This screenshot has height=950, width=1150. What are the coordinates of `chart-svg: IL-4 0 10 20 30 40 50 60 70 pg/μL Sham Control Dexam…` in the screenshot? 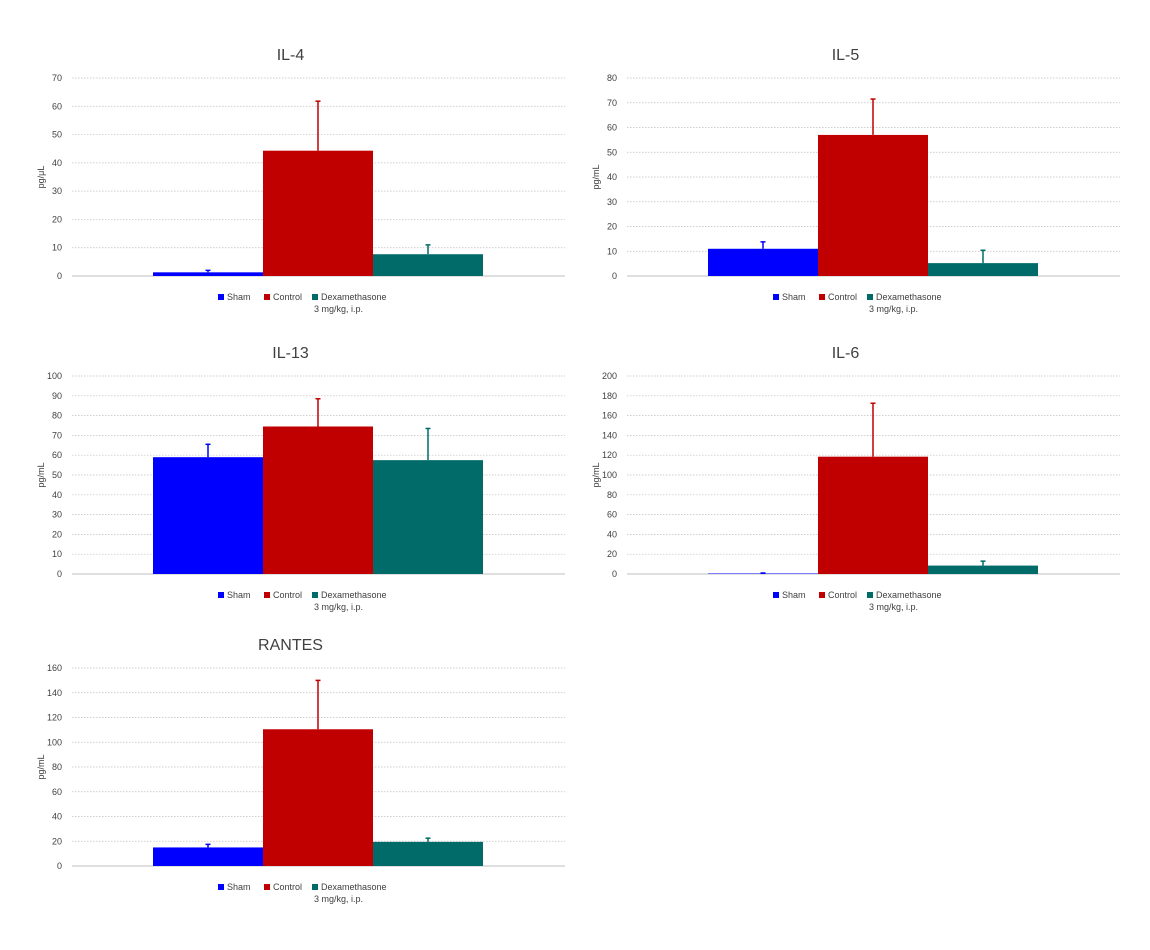 It's located at (300, 180).